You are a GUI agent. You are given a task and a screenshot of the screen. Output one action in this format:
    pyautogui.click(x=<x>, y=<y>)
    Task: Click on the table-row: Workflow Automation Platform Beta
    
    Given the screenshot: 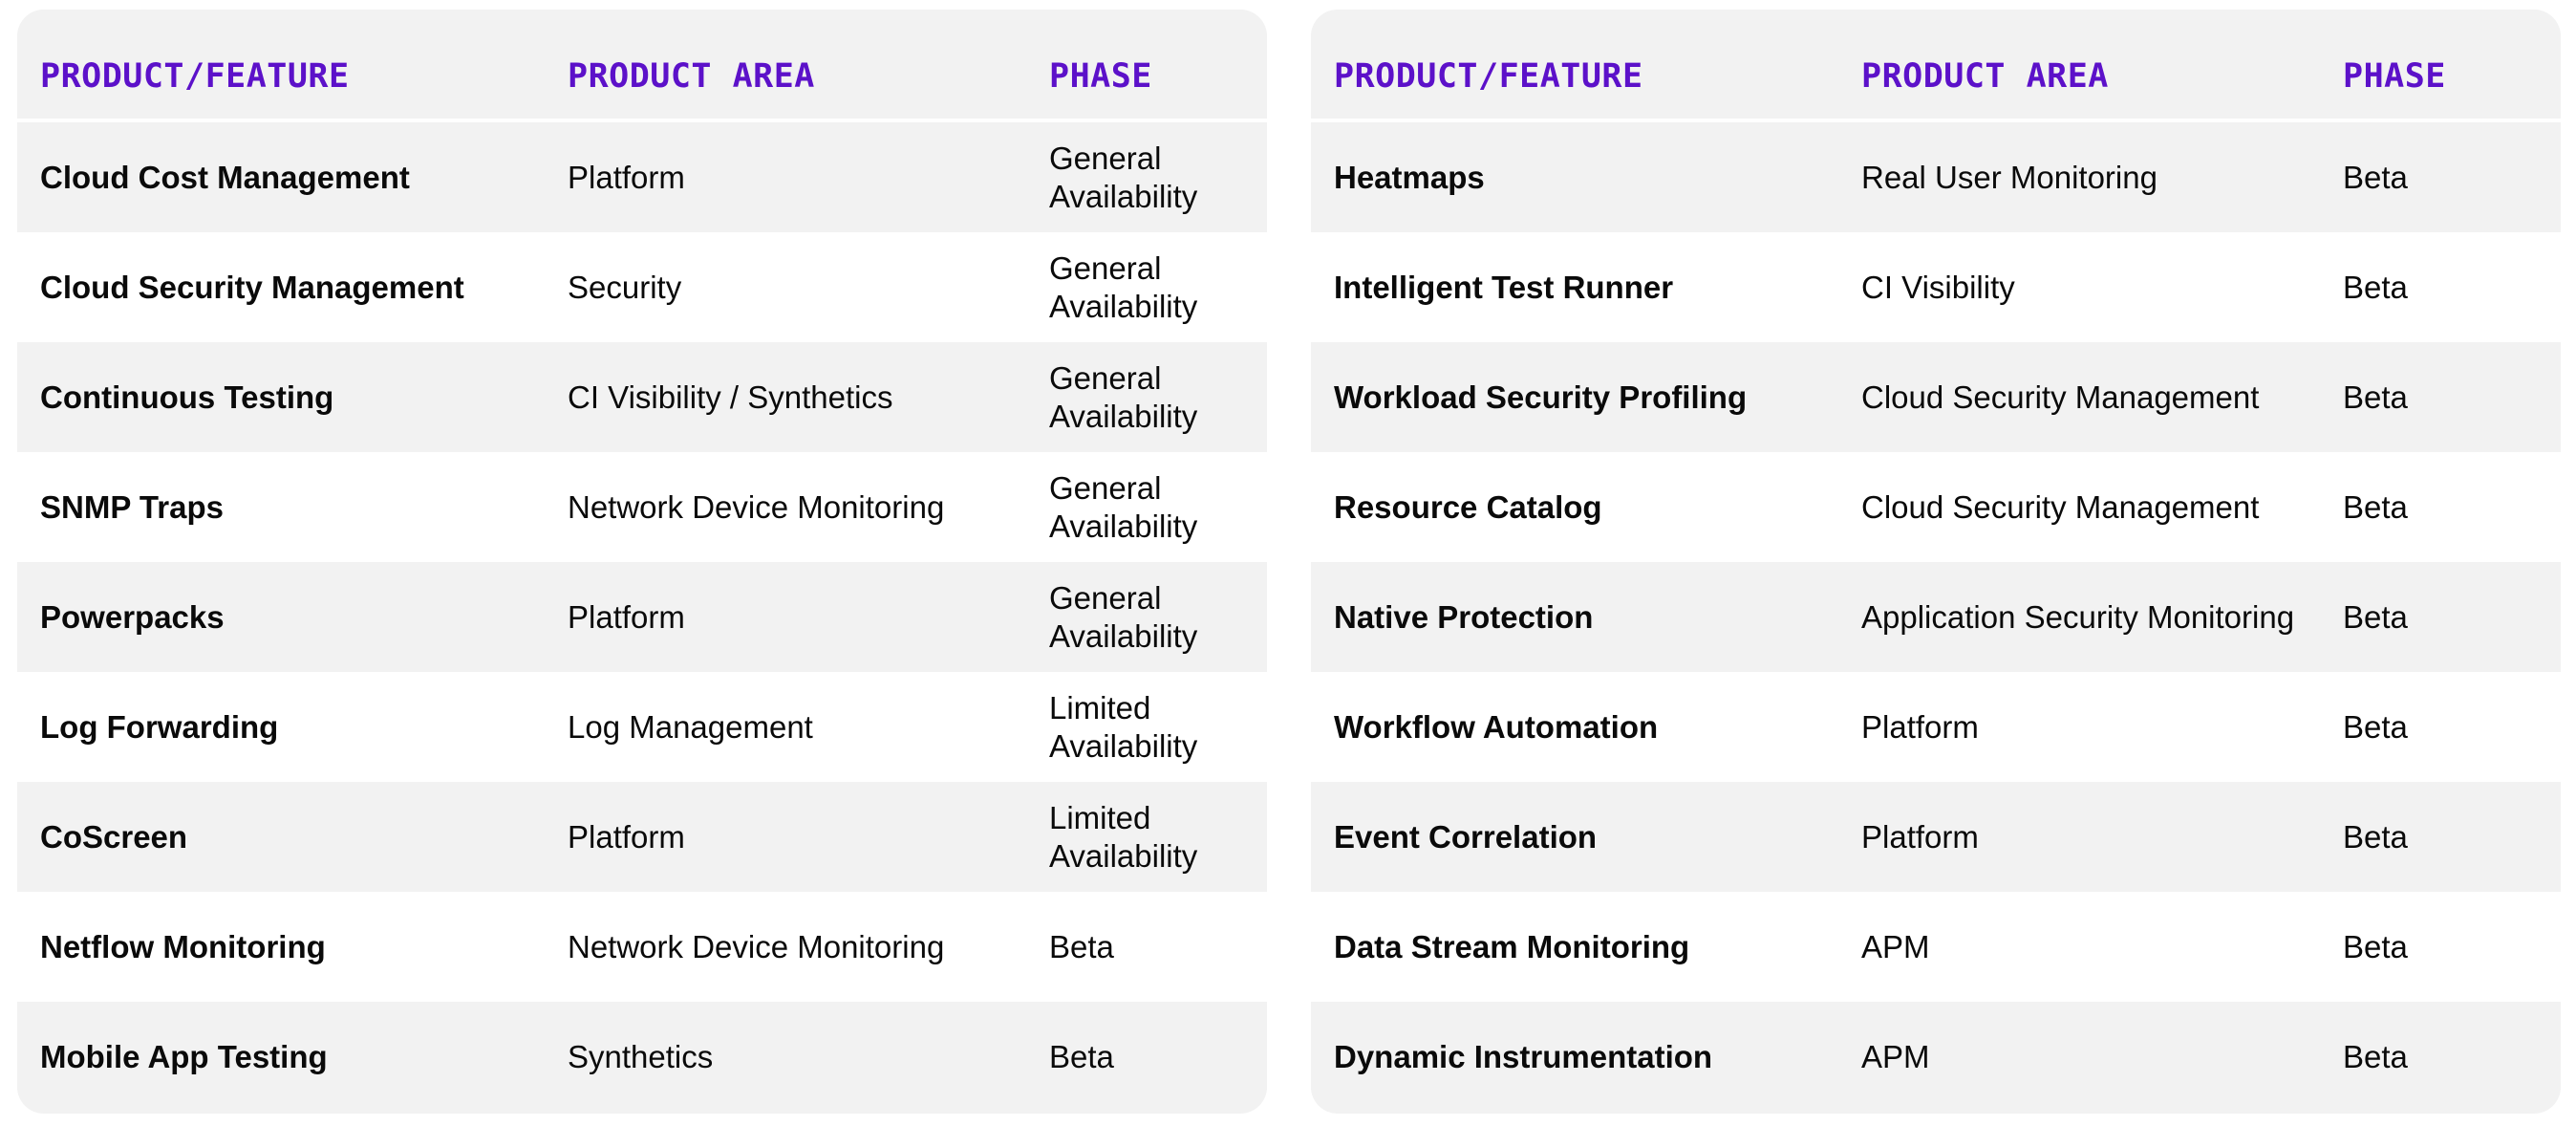 What is the action you would take?
    pyautogui.click(x=1936, y=727)
    